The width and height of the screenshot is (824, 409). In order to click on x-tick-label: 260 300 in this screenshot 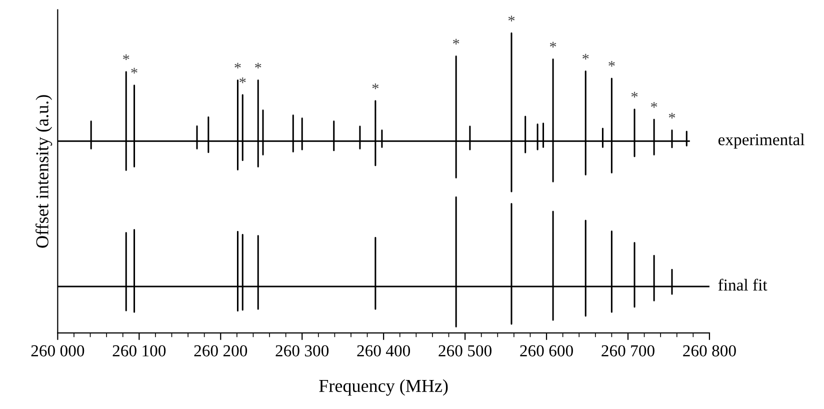, I will do `click(302, 350)`.